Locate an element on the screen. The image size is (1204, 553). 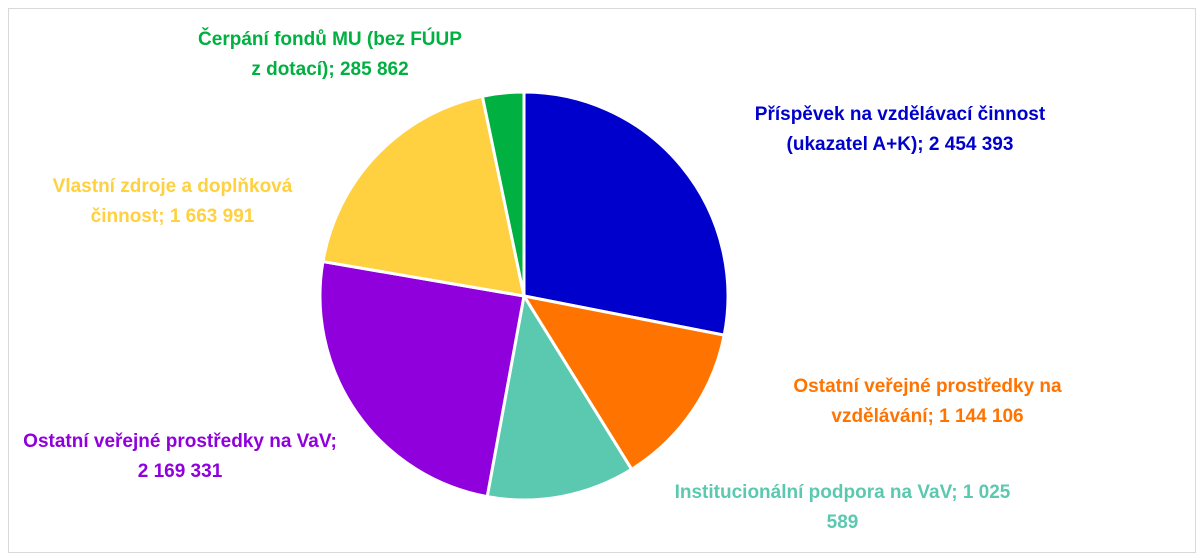
category-name: Vlastní zdroje a doplňková činnost is located at coordinates (172, 201).